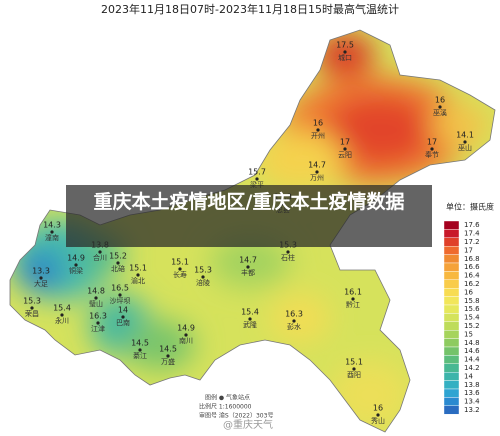 The image size is (500, 436). I want to click on station-value: 16, so click(318, 123).